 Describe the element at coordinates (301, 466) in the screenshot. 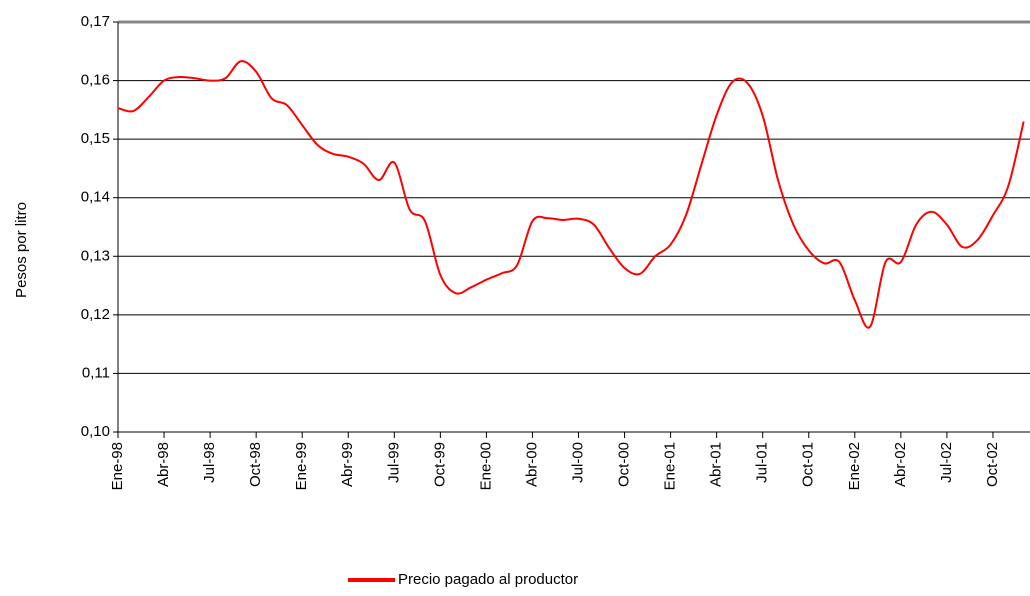

I see `x-tick-label: Ene-99` at that location.